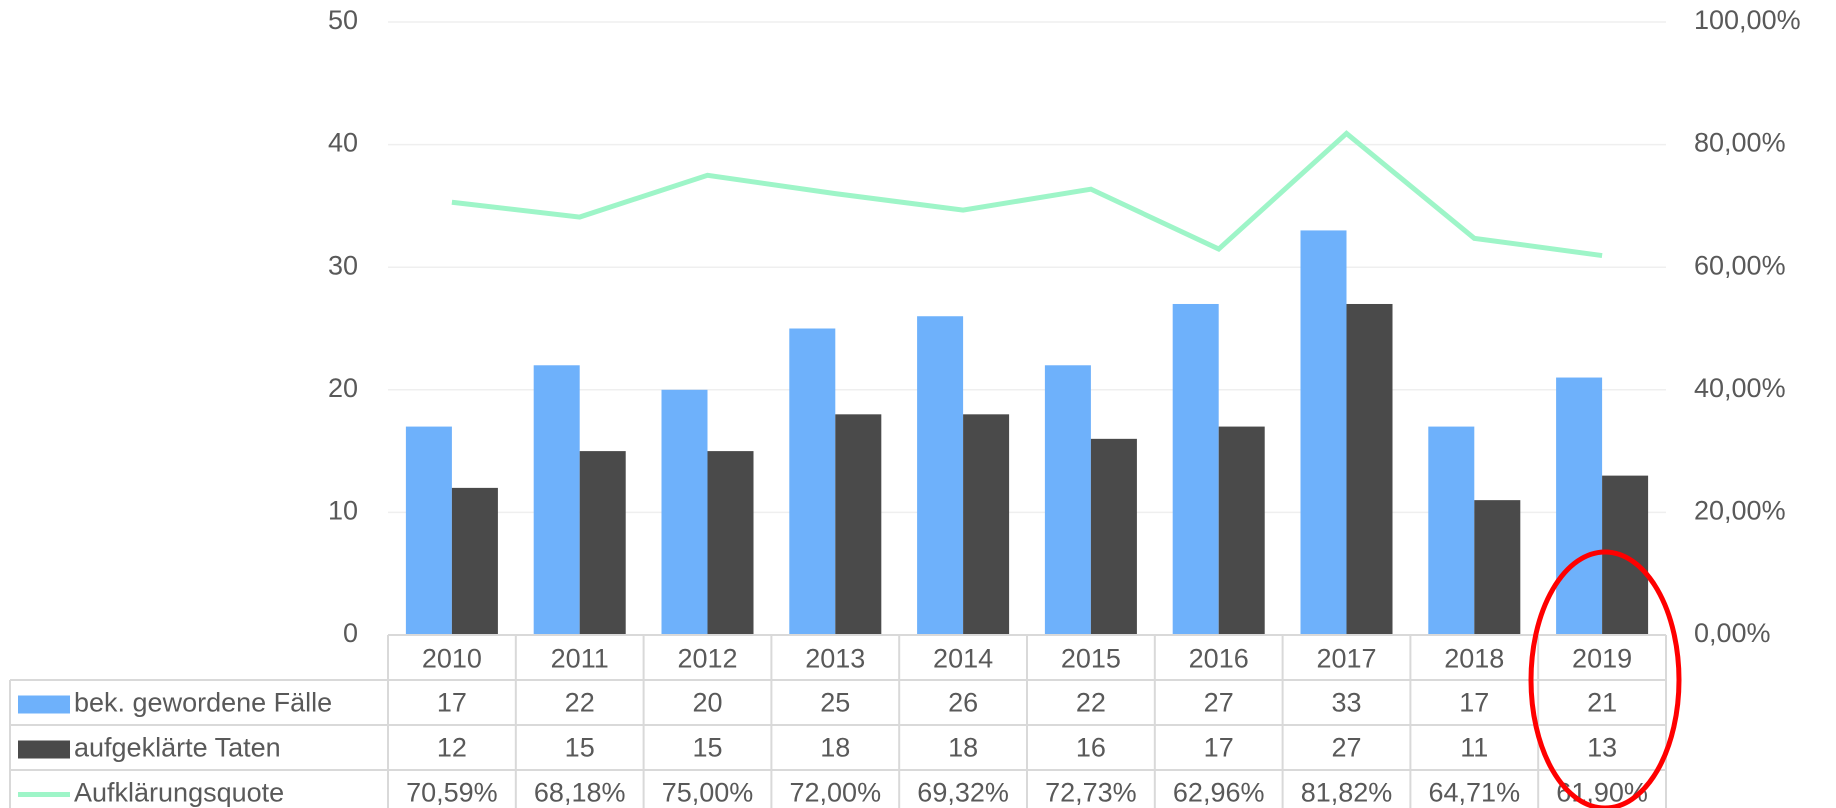 This screenshot has height=808, width=1836. What do you see at coordinates (963, 703) in the screenshot?
I see `table-value: 26` at bounding box center [963, 703].